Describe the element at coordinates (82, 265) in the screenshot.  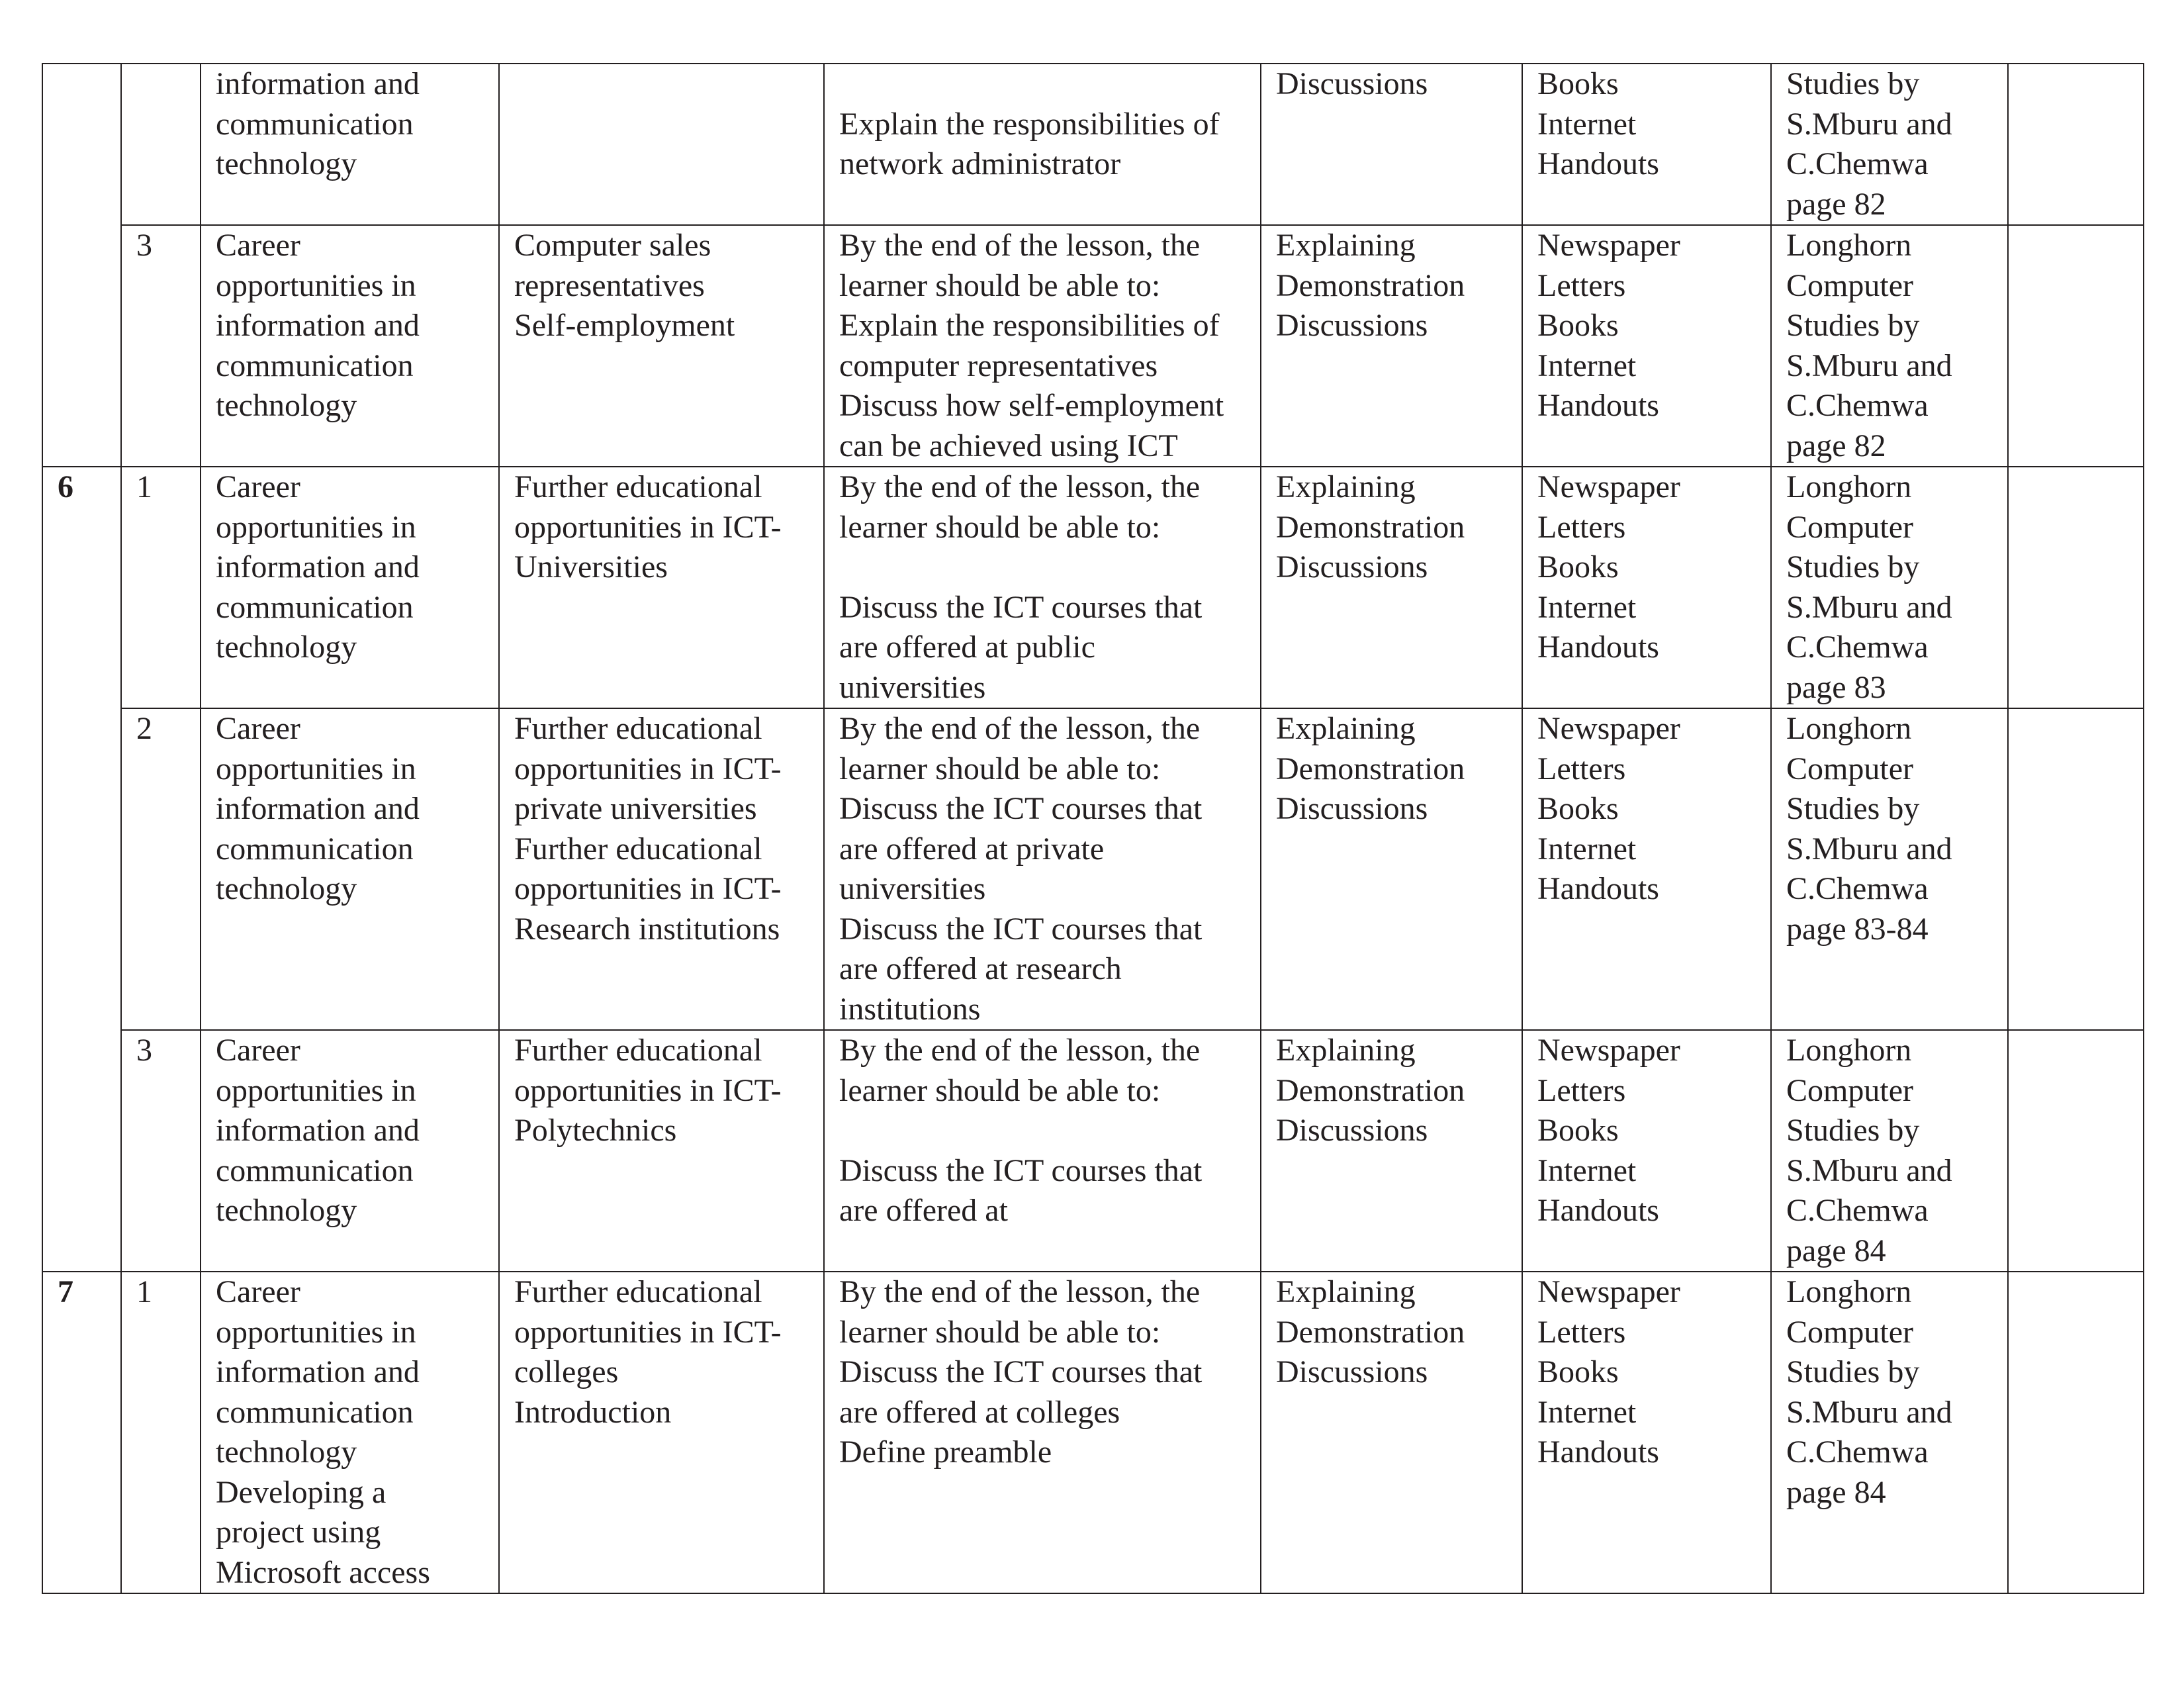
I see `week-cell` at that location.